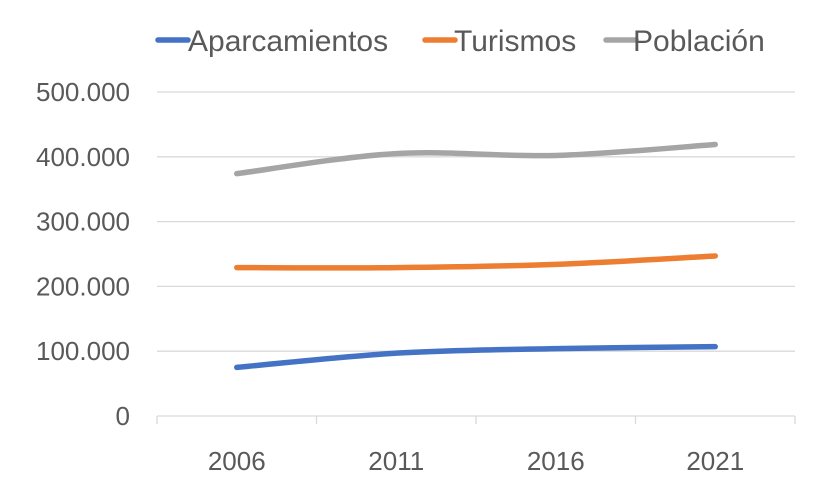 The height and width of the screenshot is (500, 826). Describe the element at coordinates (476, 159) in the screenshot. I see `series-line-poblacion` at that location.